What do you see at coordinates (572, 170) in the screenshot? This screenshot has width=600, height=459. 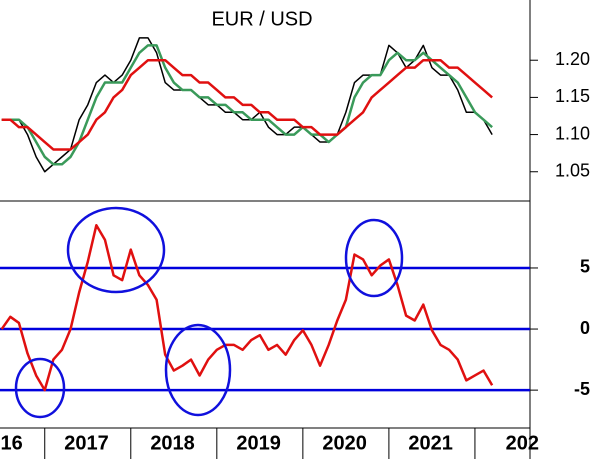 I see `y-tick-label: 1.05` at bounding box center [572, 170].